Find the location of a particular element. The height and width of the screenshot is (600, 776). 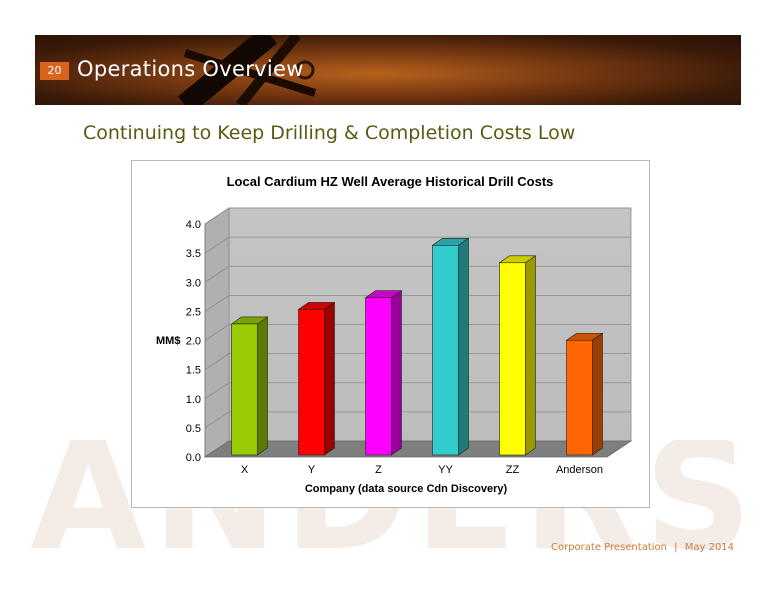

header-banner: 20 Operations Overview is located at coordinates (388, 70).